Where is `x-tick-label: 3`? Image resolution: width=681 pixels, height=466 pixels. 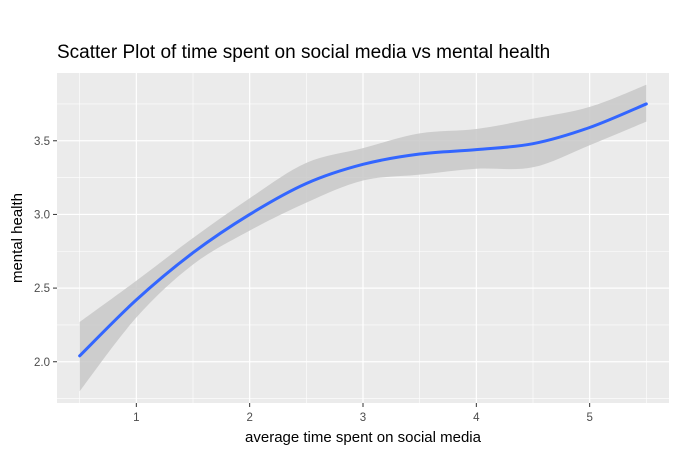
x-tick-label: 3 is located at coordinates (363, 418).